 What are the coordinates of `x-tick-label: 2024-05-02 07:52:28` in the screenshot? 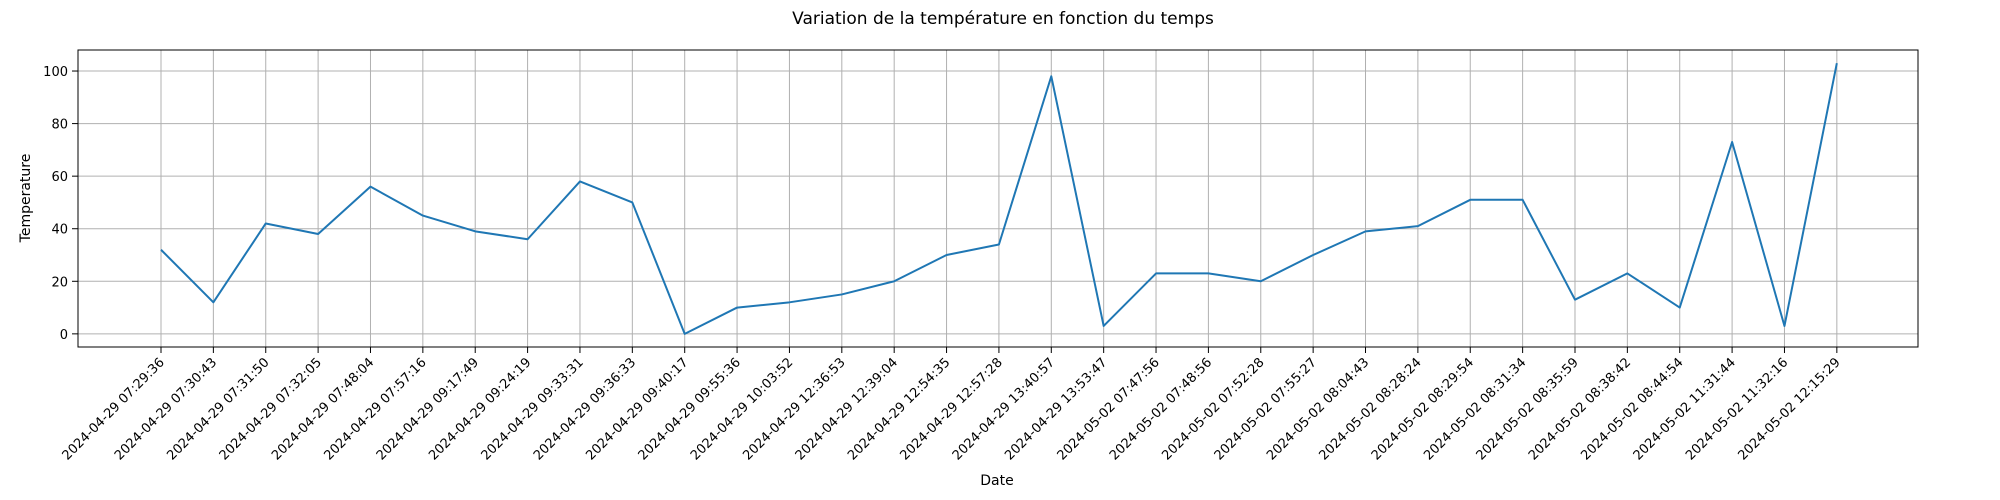 It's located at (1213, 409).